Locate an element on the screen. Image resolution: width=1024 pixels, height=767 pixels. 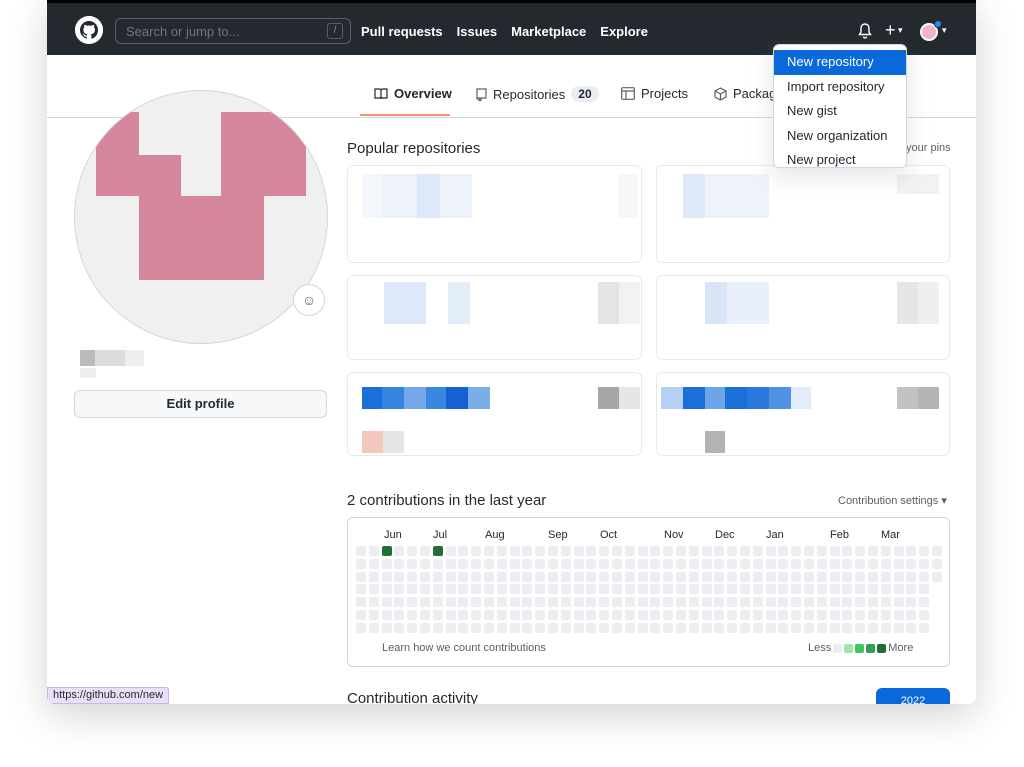
bell-icon is located at coordinates (865, 31).